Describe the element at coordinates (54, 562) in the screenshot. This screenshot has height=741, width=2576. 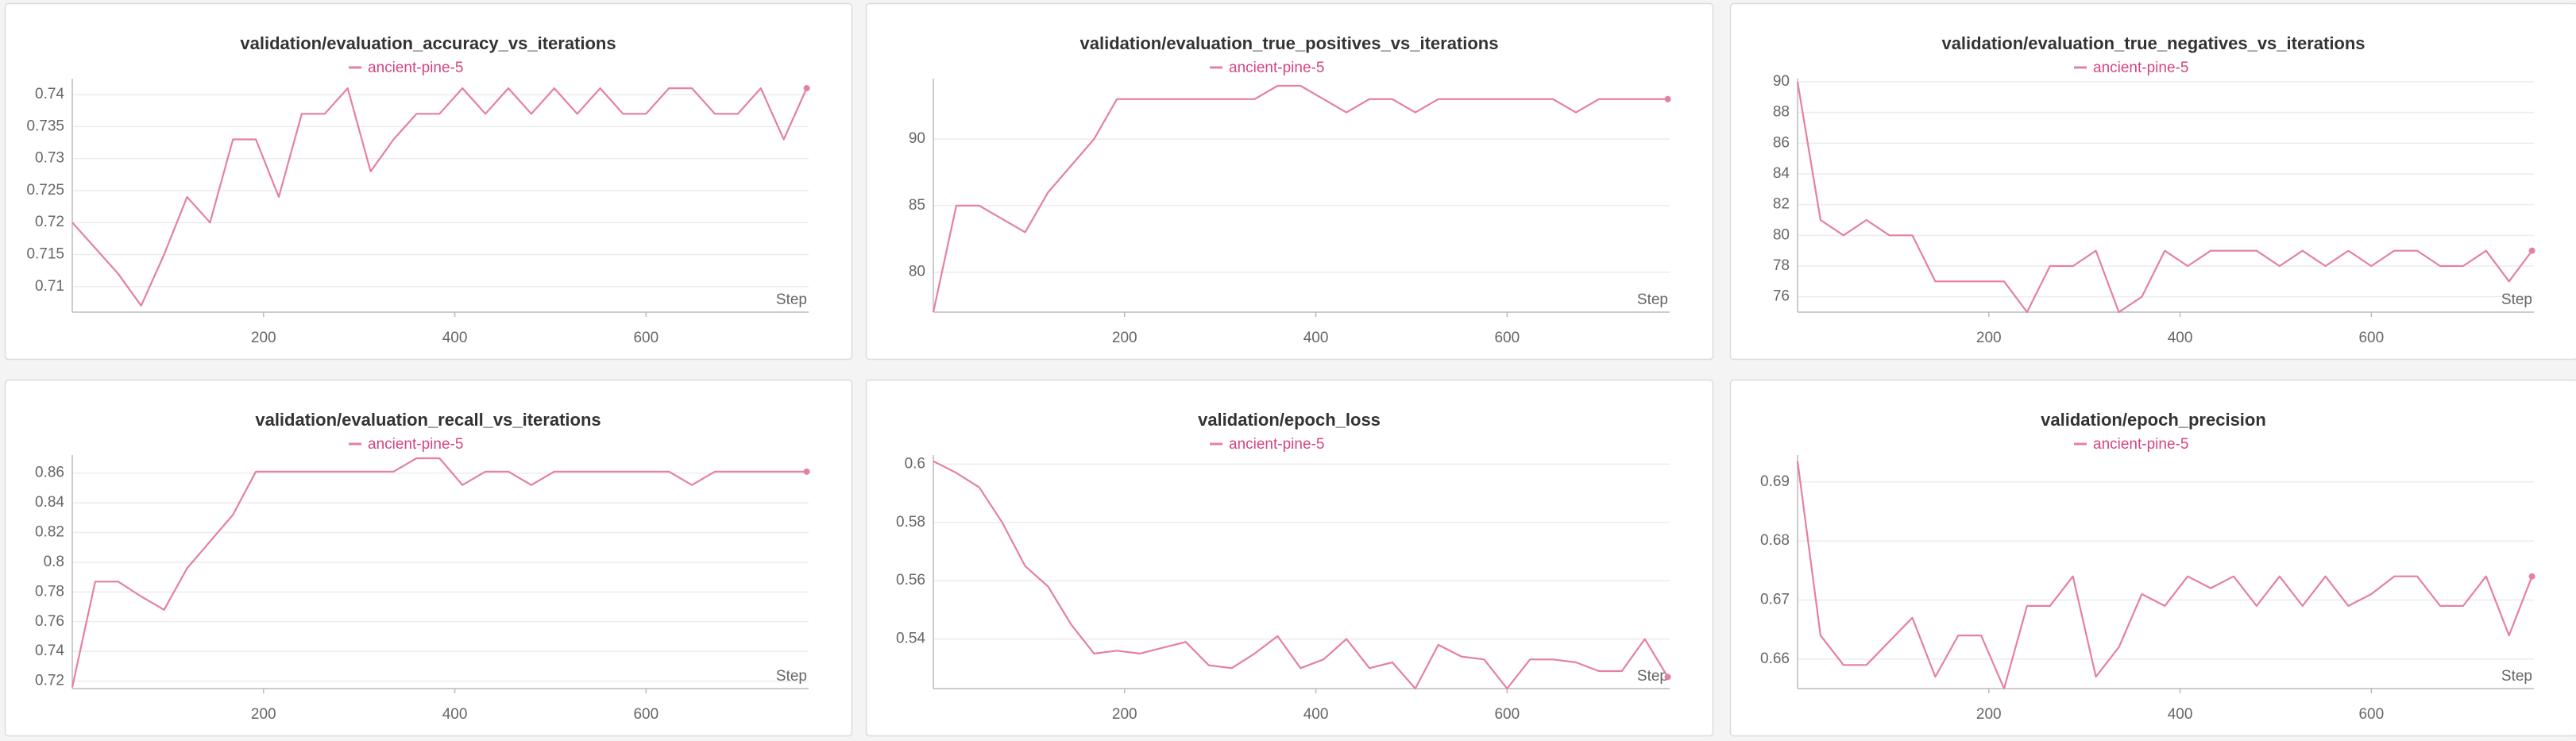
I see `y-tick-label: 0.8` at that location.